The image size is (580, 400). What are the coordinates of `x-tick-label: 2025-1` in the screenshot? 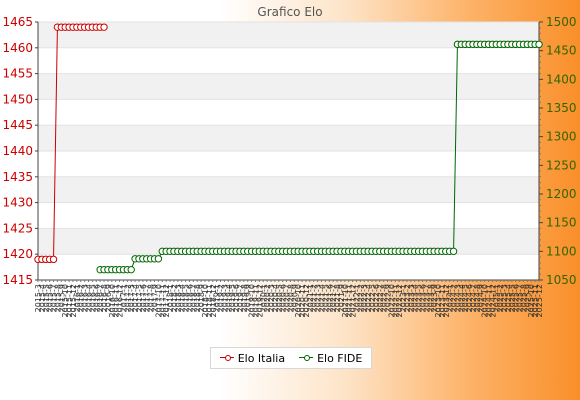 It's located at (496, 298).